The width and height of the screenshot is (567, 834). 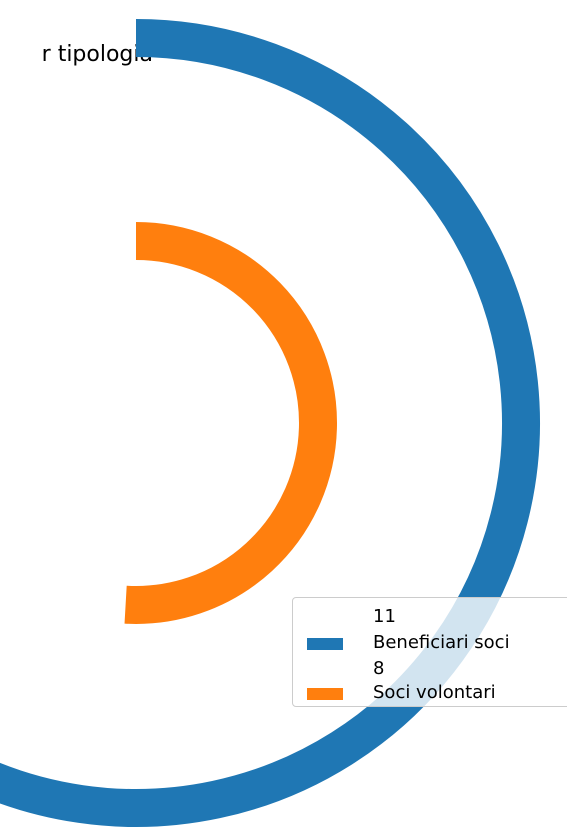 I want to click on legend-value-label: 11, so click(x=384, y=616).